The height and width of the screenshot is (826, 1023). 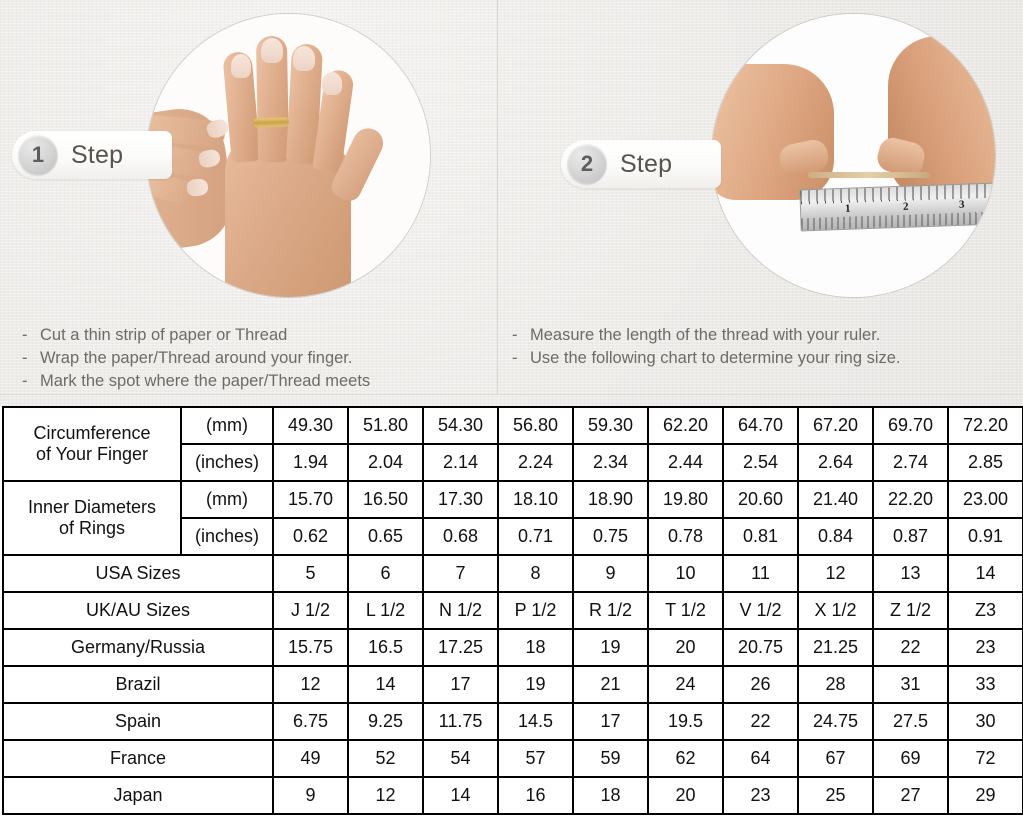 What do you see at coordinates (835, 499) in the screenshot?
I see `data-cell: 21.40` at bounding box center [835, 499].